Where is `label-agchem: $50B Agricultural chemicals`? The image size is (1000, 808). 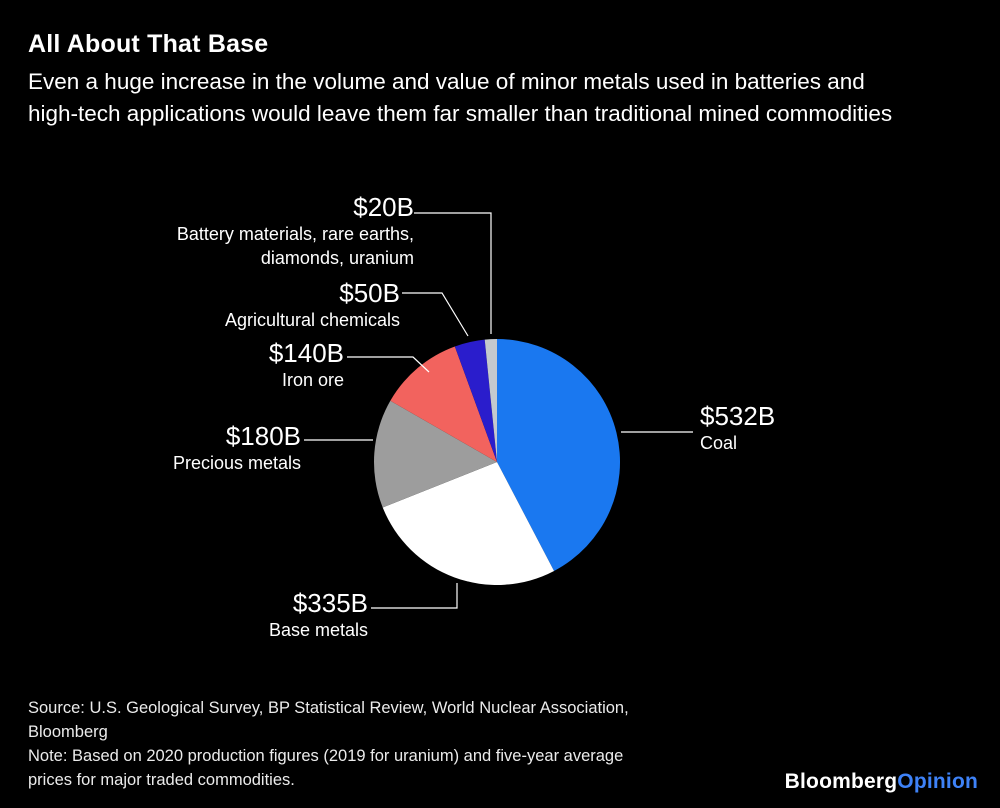 label-agchem: $50B Agricultural chemicals is located at coordinates (312, 305).